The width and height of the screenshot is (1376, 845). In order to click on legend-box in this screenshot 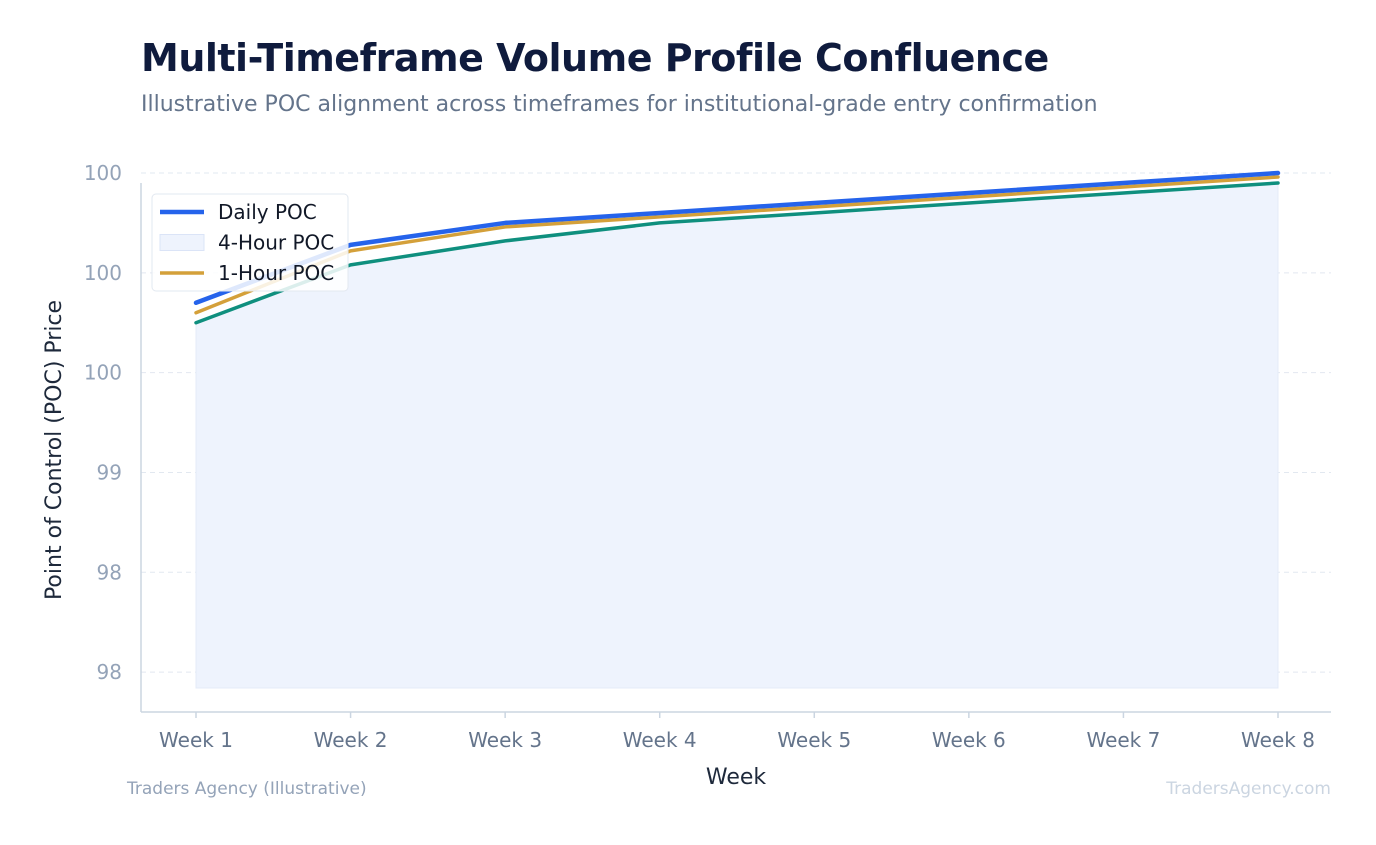, I will do `click(250, 242)`.